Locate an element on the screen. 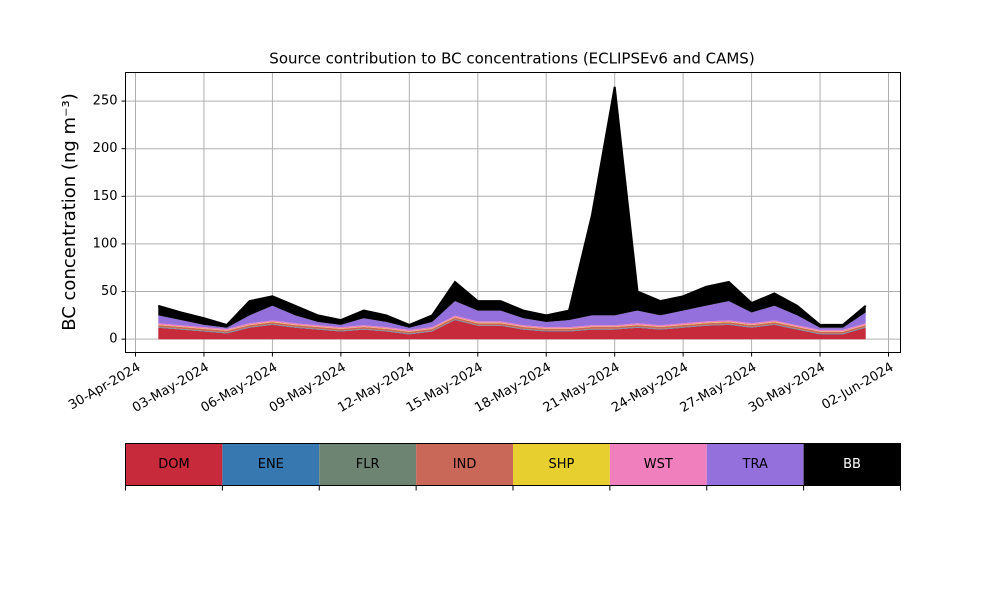 This screenshot has width=1000, height=604. legend-label: IND is located at coordinates (465, 464).